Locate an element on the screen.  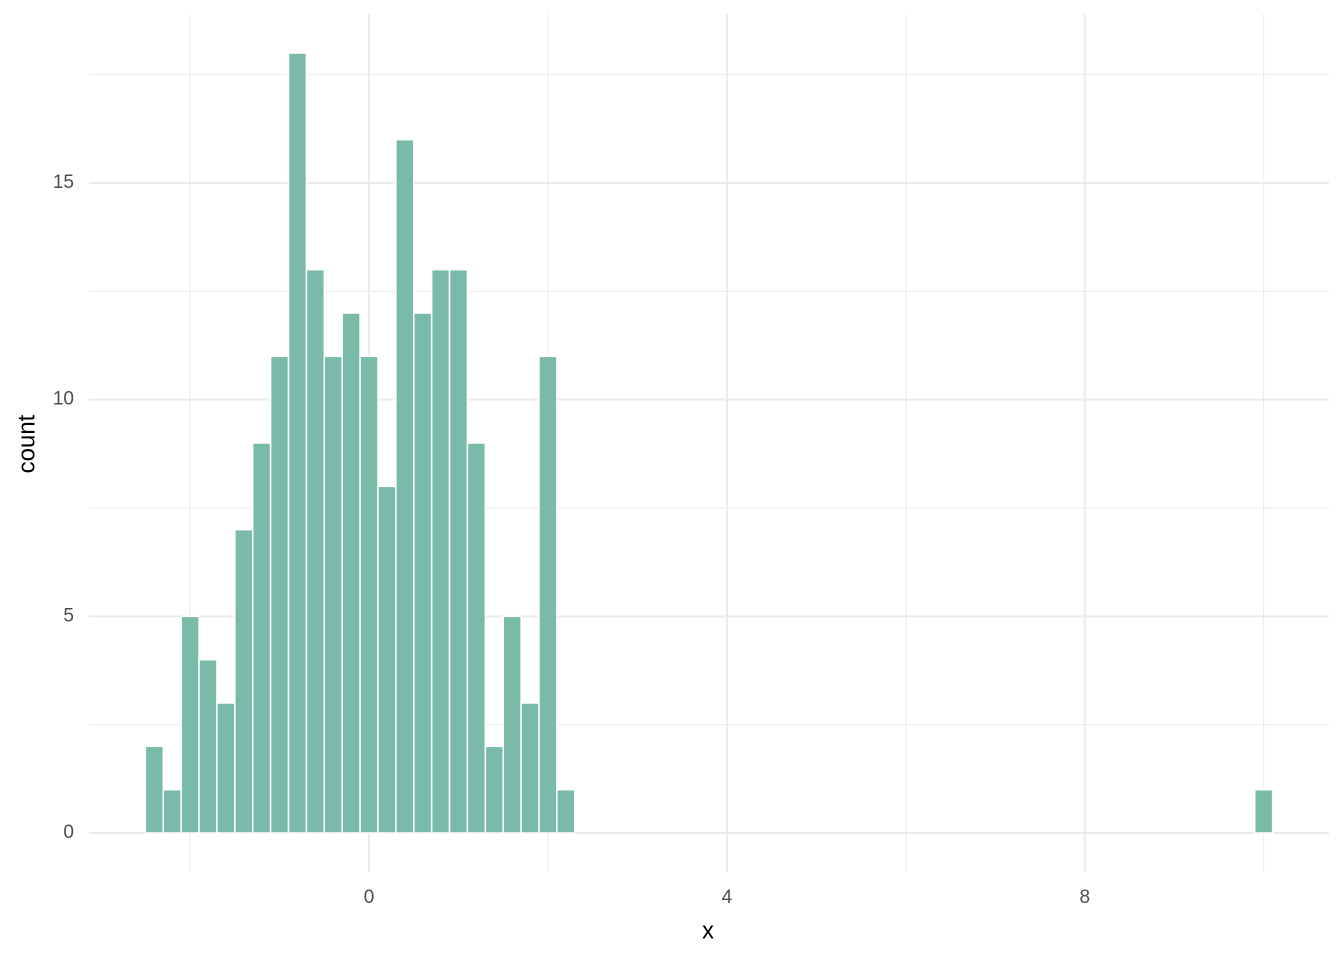
y-tick-label: 10 is located at coordinates (63, 399).